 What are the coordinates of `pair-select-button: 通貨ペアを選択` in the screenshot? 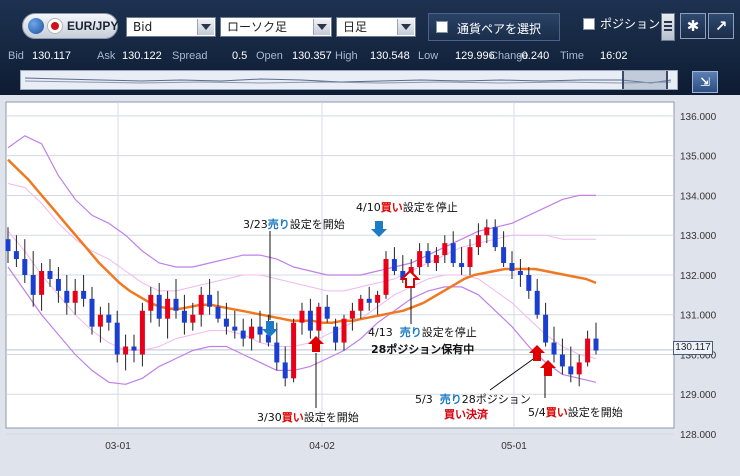 It's located at (494, 27).